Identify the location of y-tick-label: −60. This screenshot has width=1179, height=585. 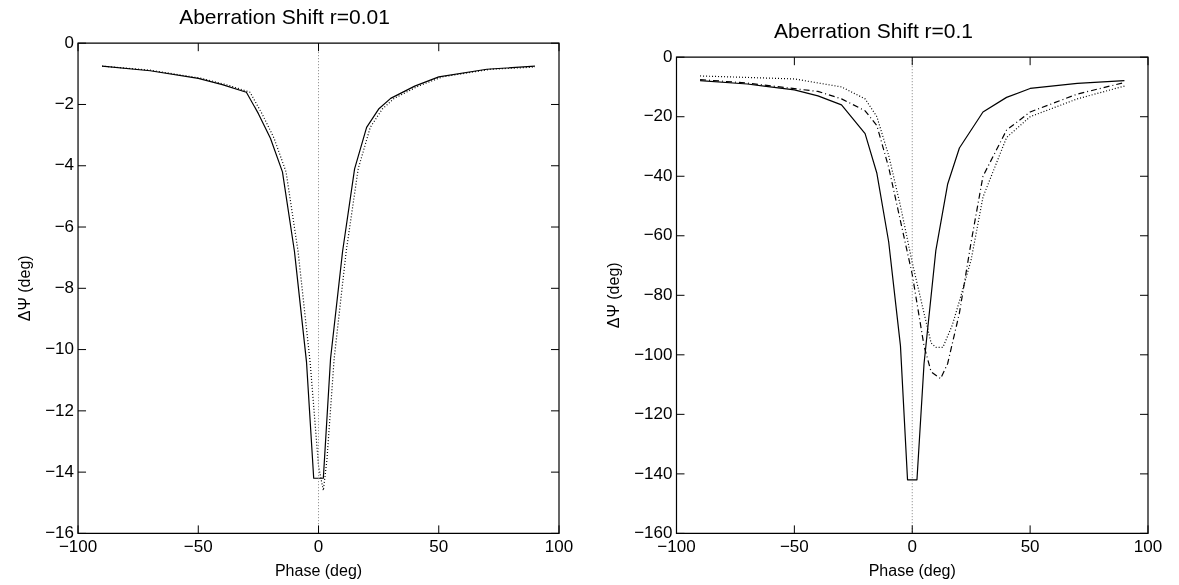
(658, 235).